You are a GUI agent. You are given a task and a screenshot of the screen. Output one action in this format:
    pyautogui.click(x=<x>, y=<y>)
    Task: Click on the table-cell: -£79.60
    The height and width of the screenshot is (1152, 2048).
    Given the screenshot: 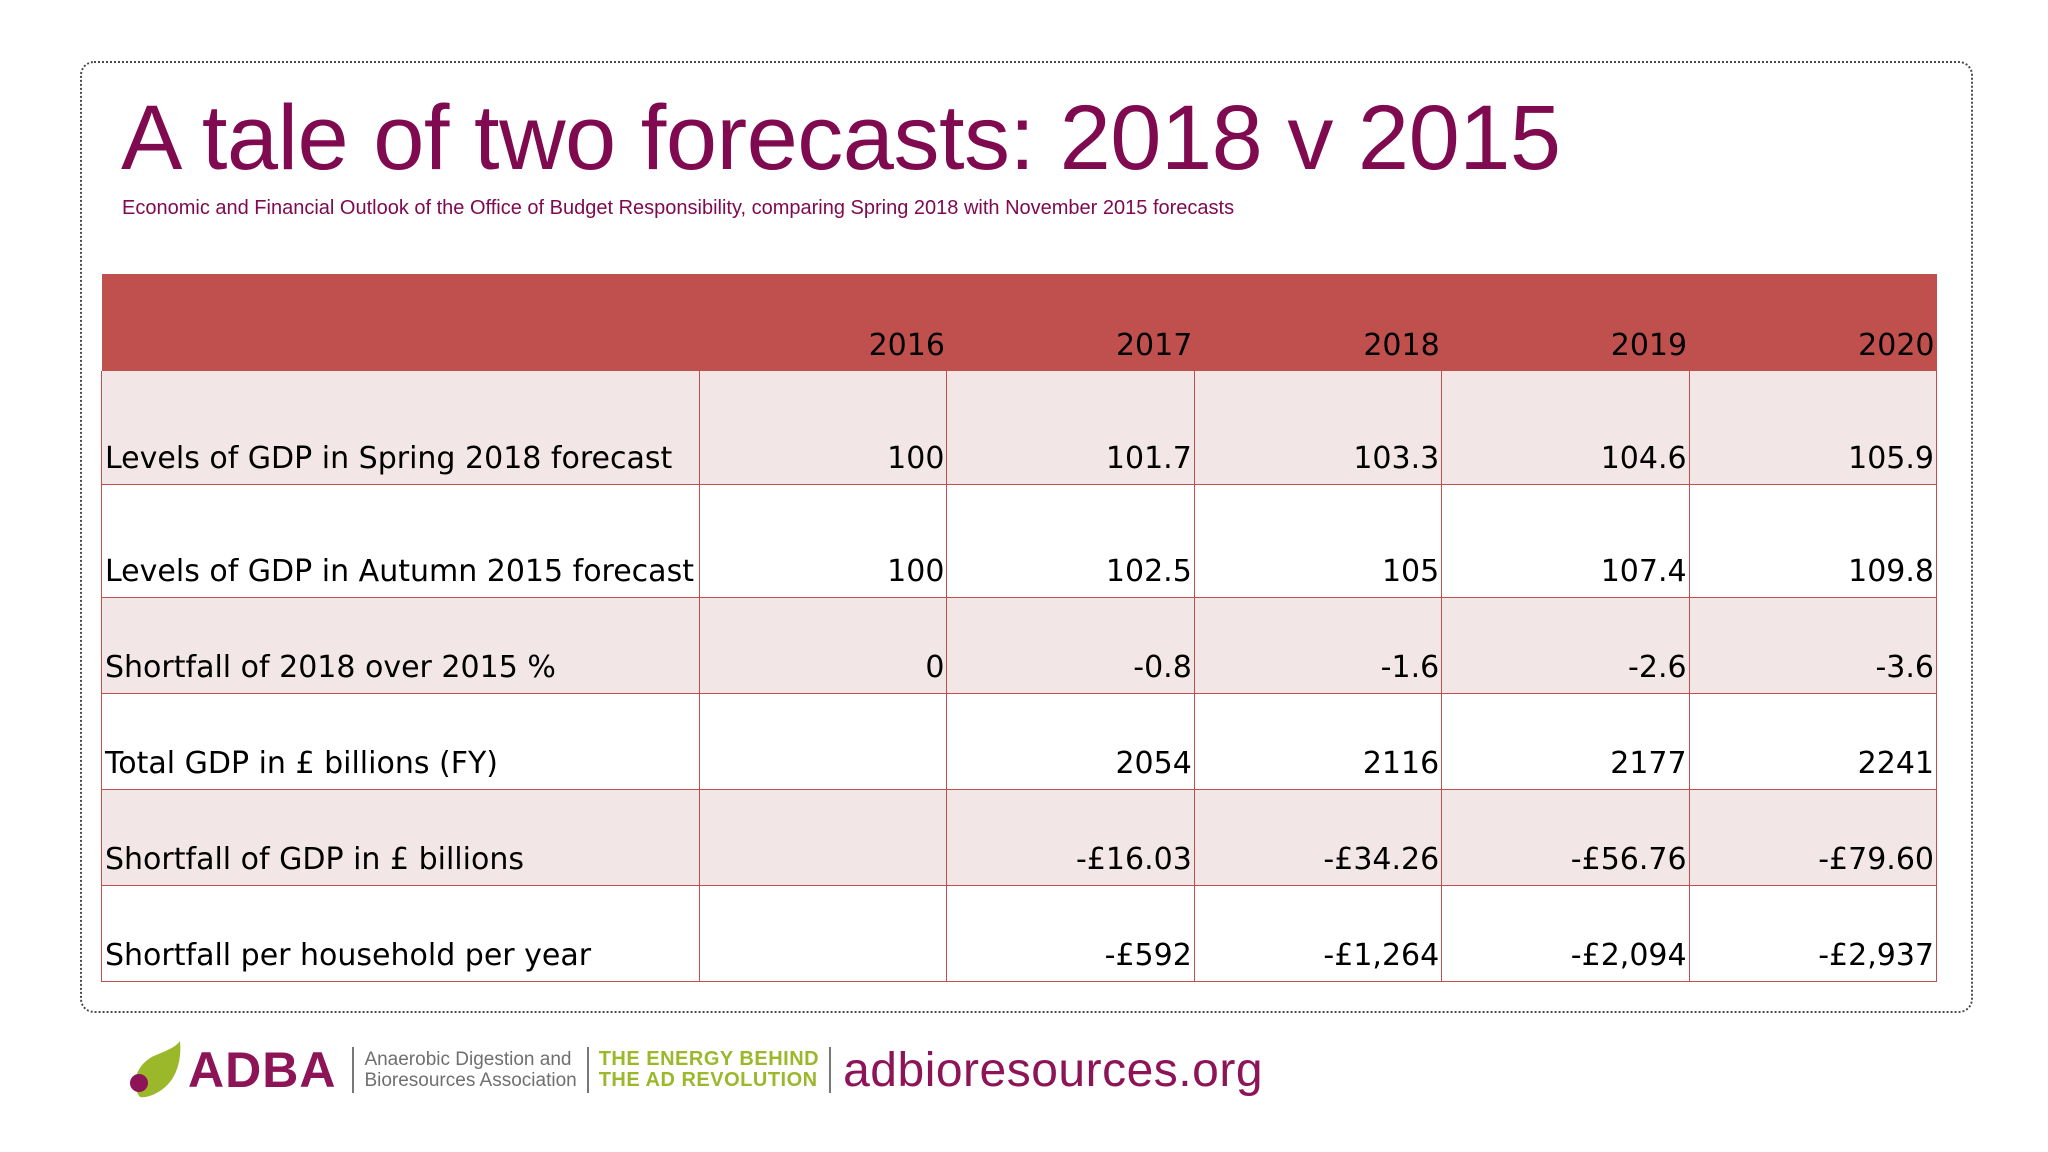 What is the action you would take?
    pyautogui.click(x=1813, y=837)
    